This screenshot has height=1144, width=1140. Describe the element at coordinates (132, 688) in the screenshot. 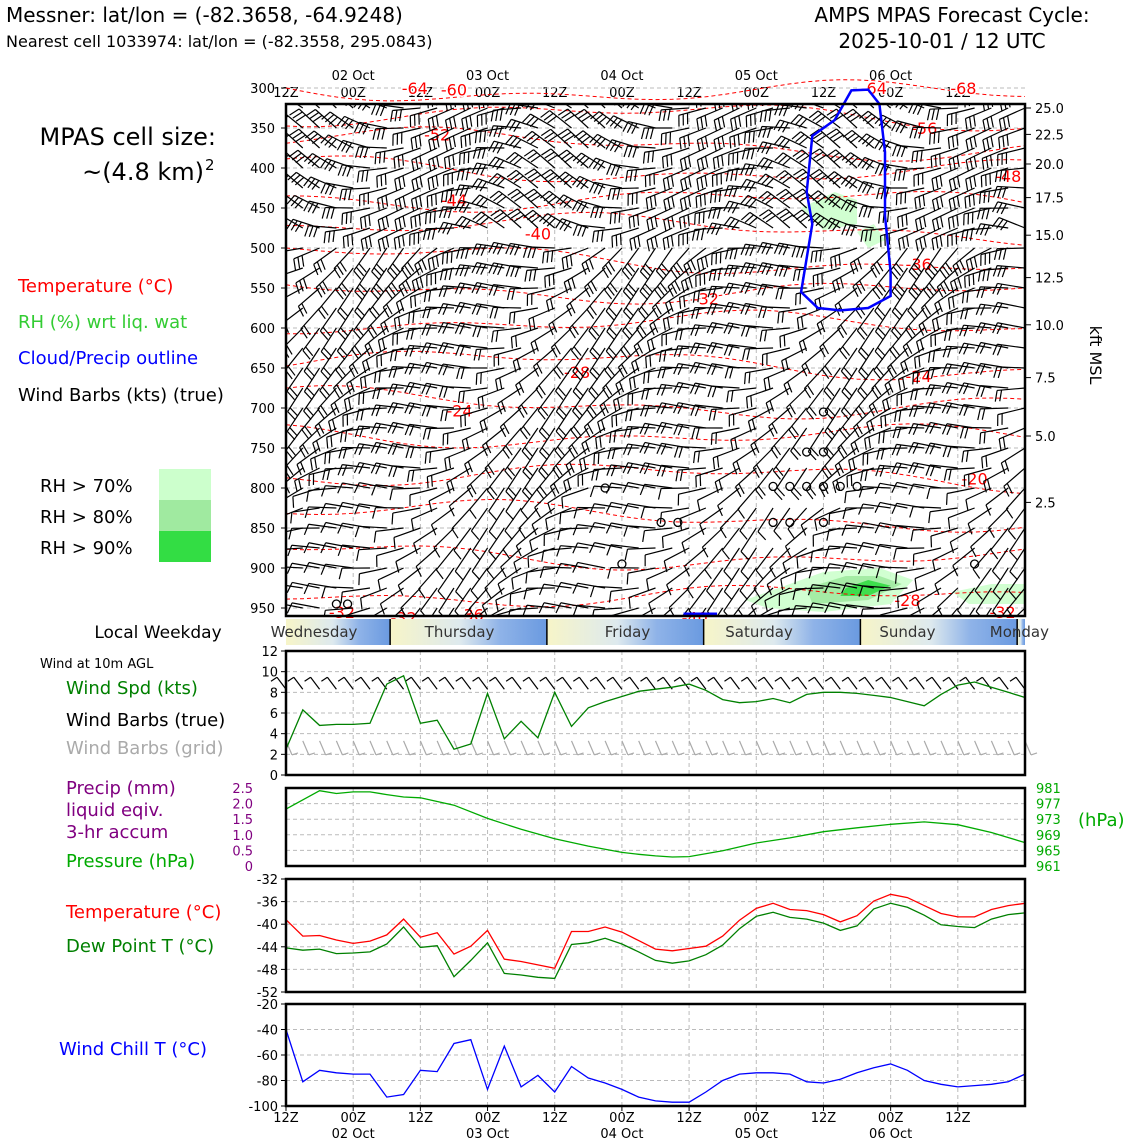

I see `wind-speed-label: Wind Spd (kts)` at that location.